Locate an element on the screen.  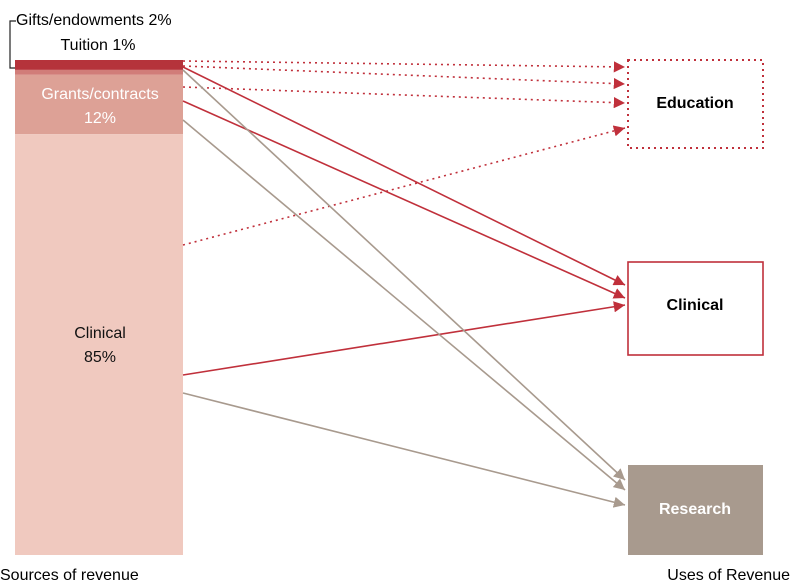
source-label: Gifts/endowments 2% is located at coordinates (94, 20).